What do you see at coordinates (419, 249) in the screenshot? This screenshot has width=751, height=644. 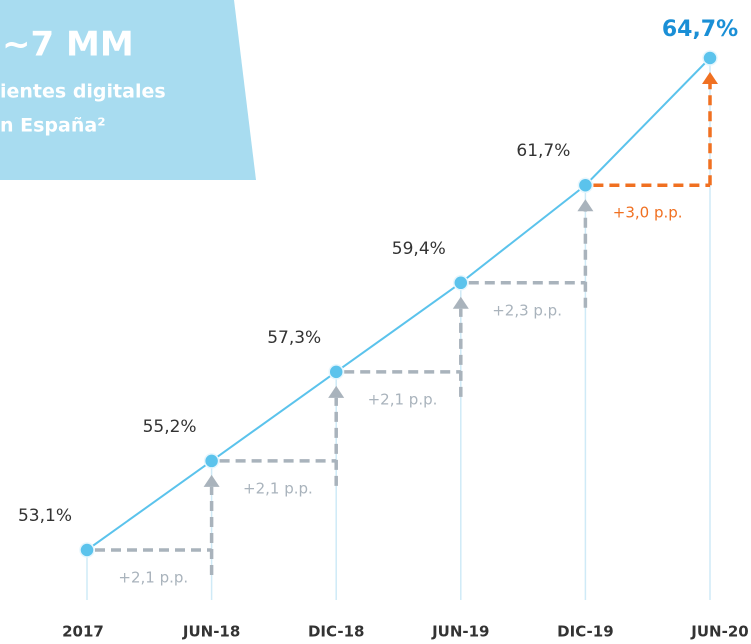 I see `value-label: 59,4%` at bounding box center [419, 249].